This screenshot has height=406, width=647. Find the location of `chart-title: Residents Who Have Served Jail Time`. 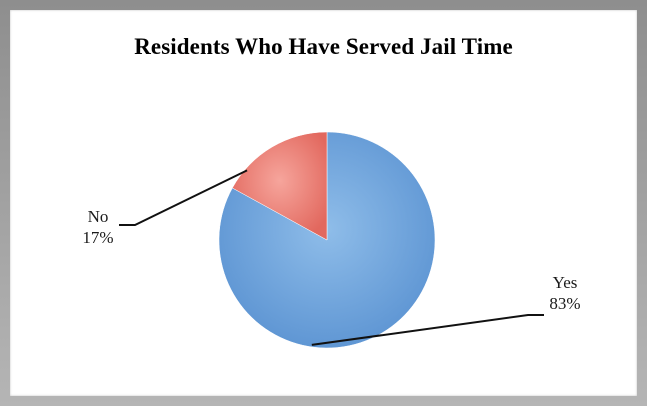

chart-title: Residents Who Have Served Jail Time is located at coordinates (323, 46).